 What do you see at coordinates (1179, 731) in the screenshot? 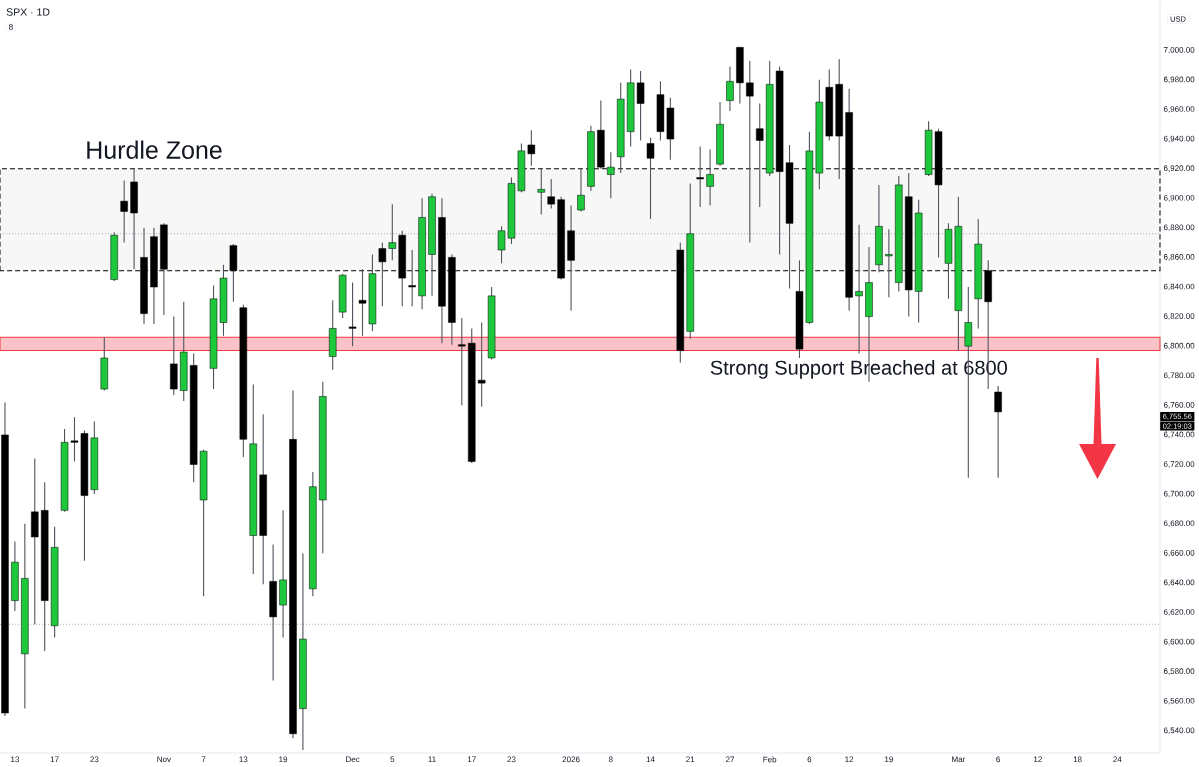
I see `y-tick-label: 6,540.00` at bounding box center [1179, 731].